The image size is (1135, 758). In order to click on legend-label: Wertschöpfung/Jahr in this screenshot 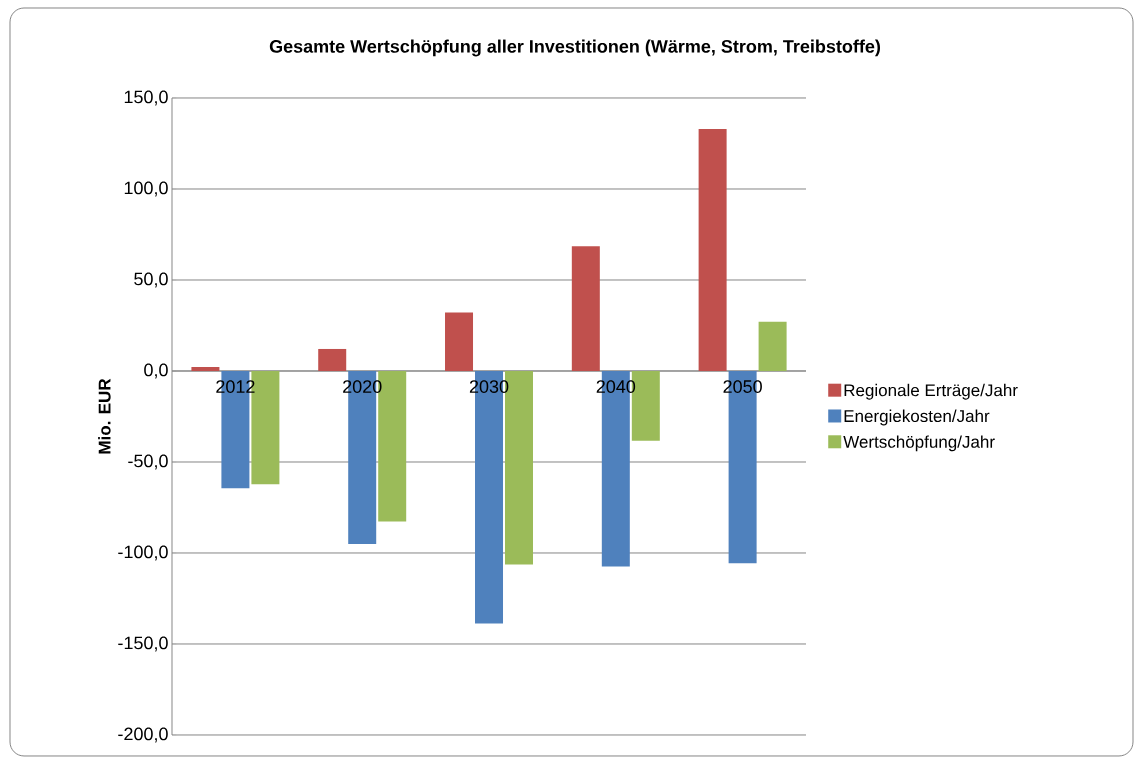, I will do `click(919, 443)`.